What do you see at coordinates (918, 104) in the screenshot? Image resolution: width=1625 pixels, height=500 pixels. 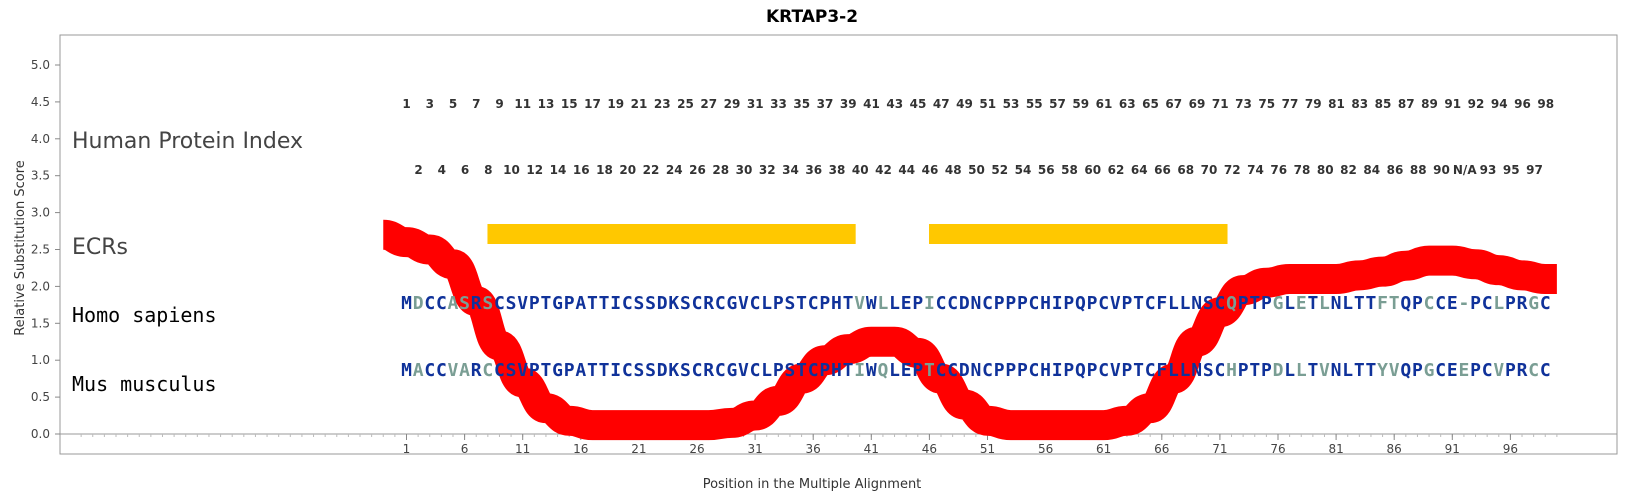 I see `protein-index-label: 45` at bounding box center [918, 104].